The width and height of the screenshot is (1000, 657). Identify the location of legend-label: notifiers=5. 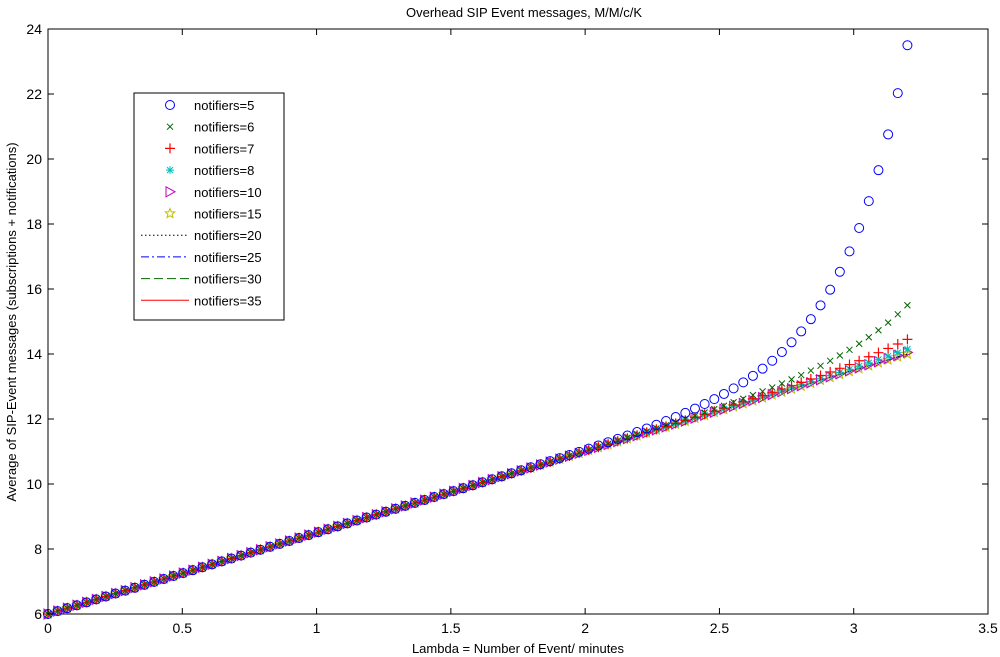
(224, 105).